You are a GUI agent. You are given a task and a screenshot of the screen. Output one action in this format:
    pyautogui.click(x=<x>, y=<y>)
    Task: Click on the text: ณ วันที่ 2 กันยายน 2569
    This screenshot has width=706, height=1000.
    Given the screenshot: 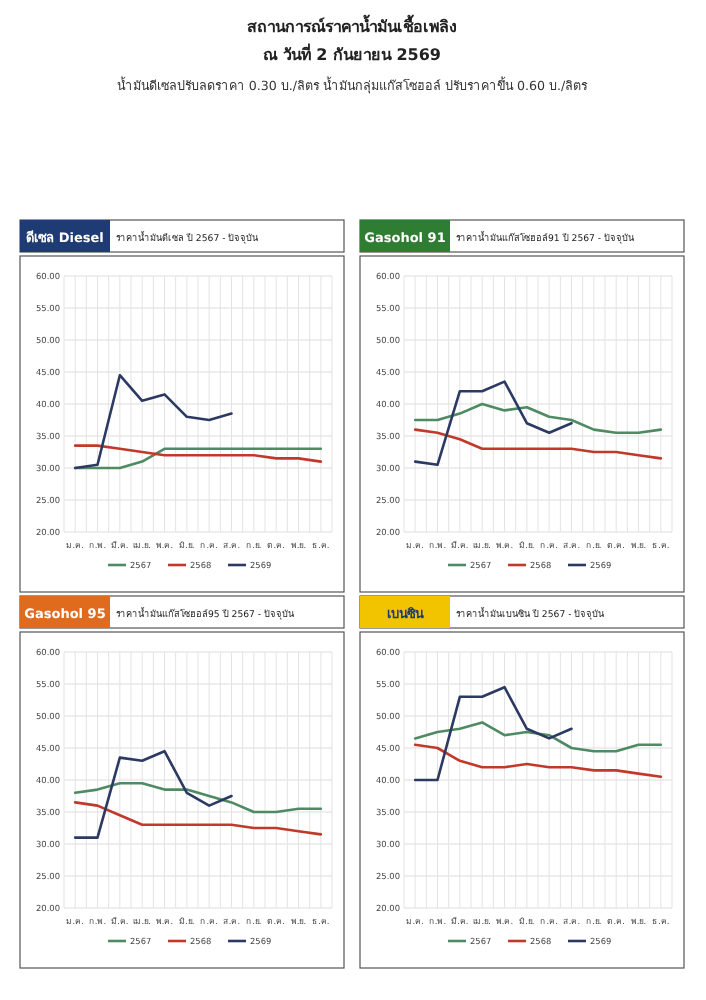 What is the action you would take?
    pyautogui.click(x=352, y=53)
    